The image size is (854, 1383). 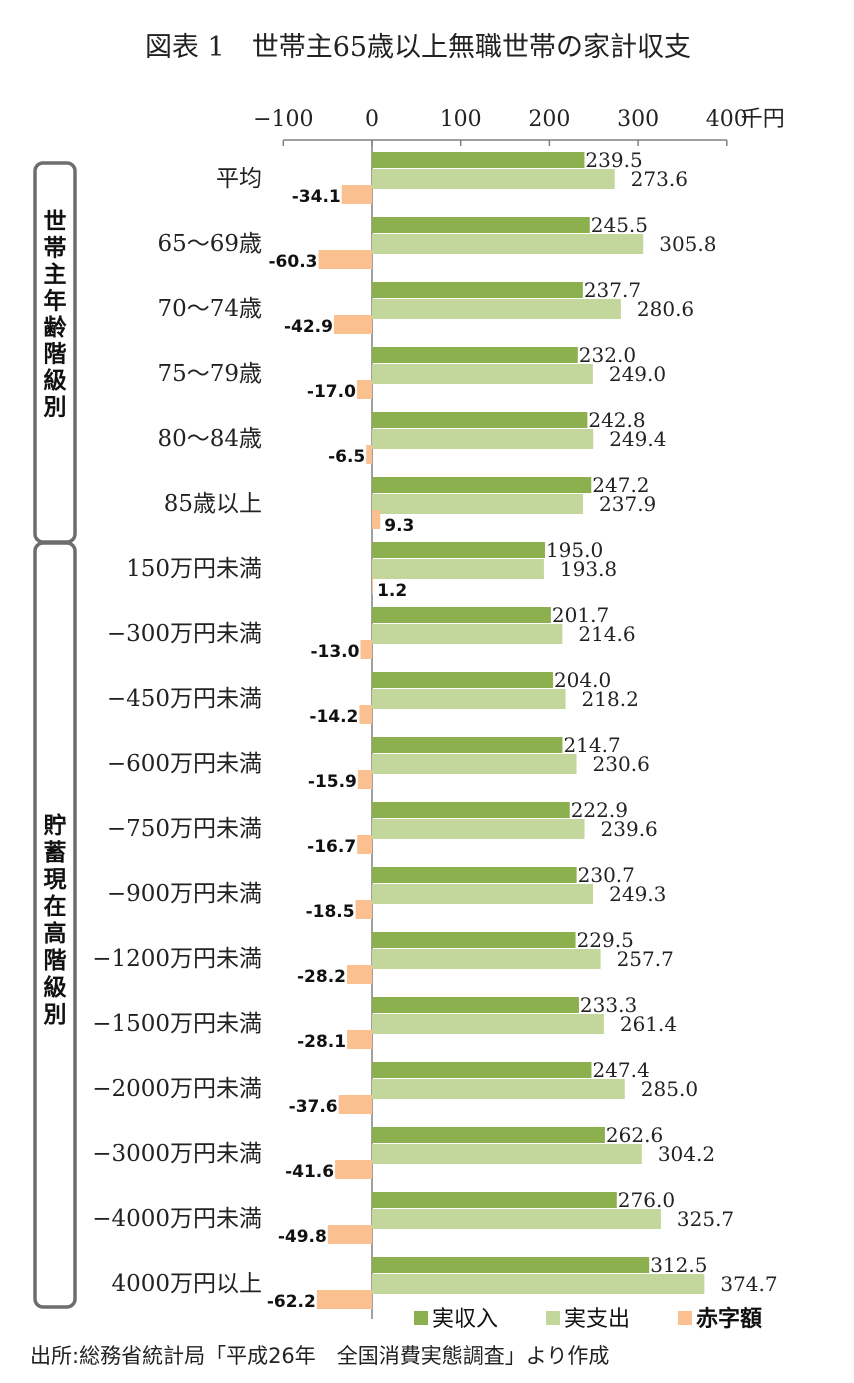 What do you see at coordinates (580, 615) in the screenshot?
I see `label-income: 201.7` at bounding box center [580, 615].